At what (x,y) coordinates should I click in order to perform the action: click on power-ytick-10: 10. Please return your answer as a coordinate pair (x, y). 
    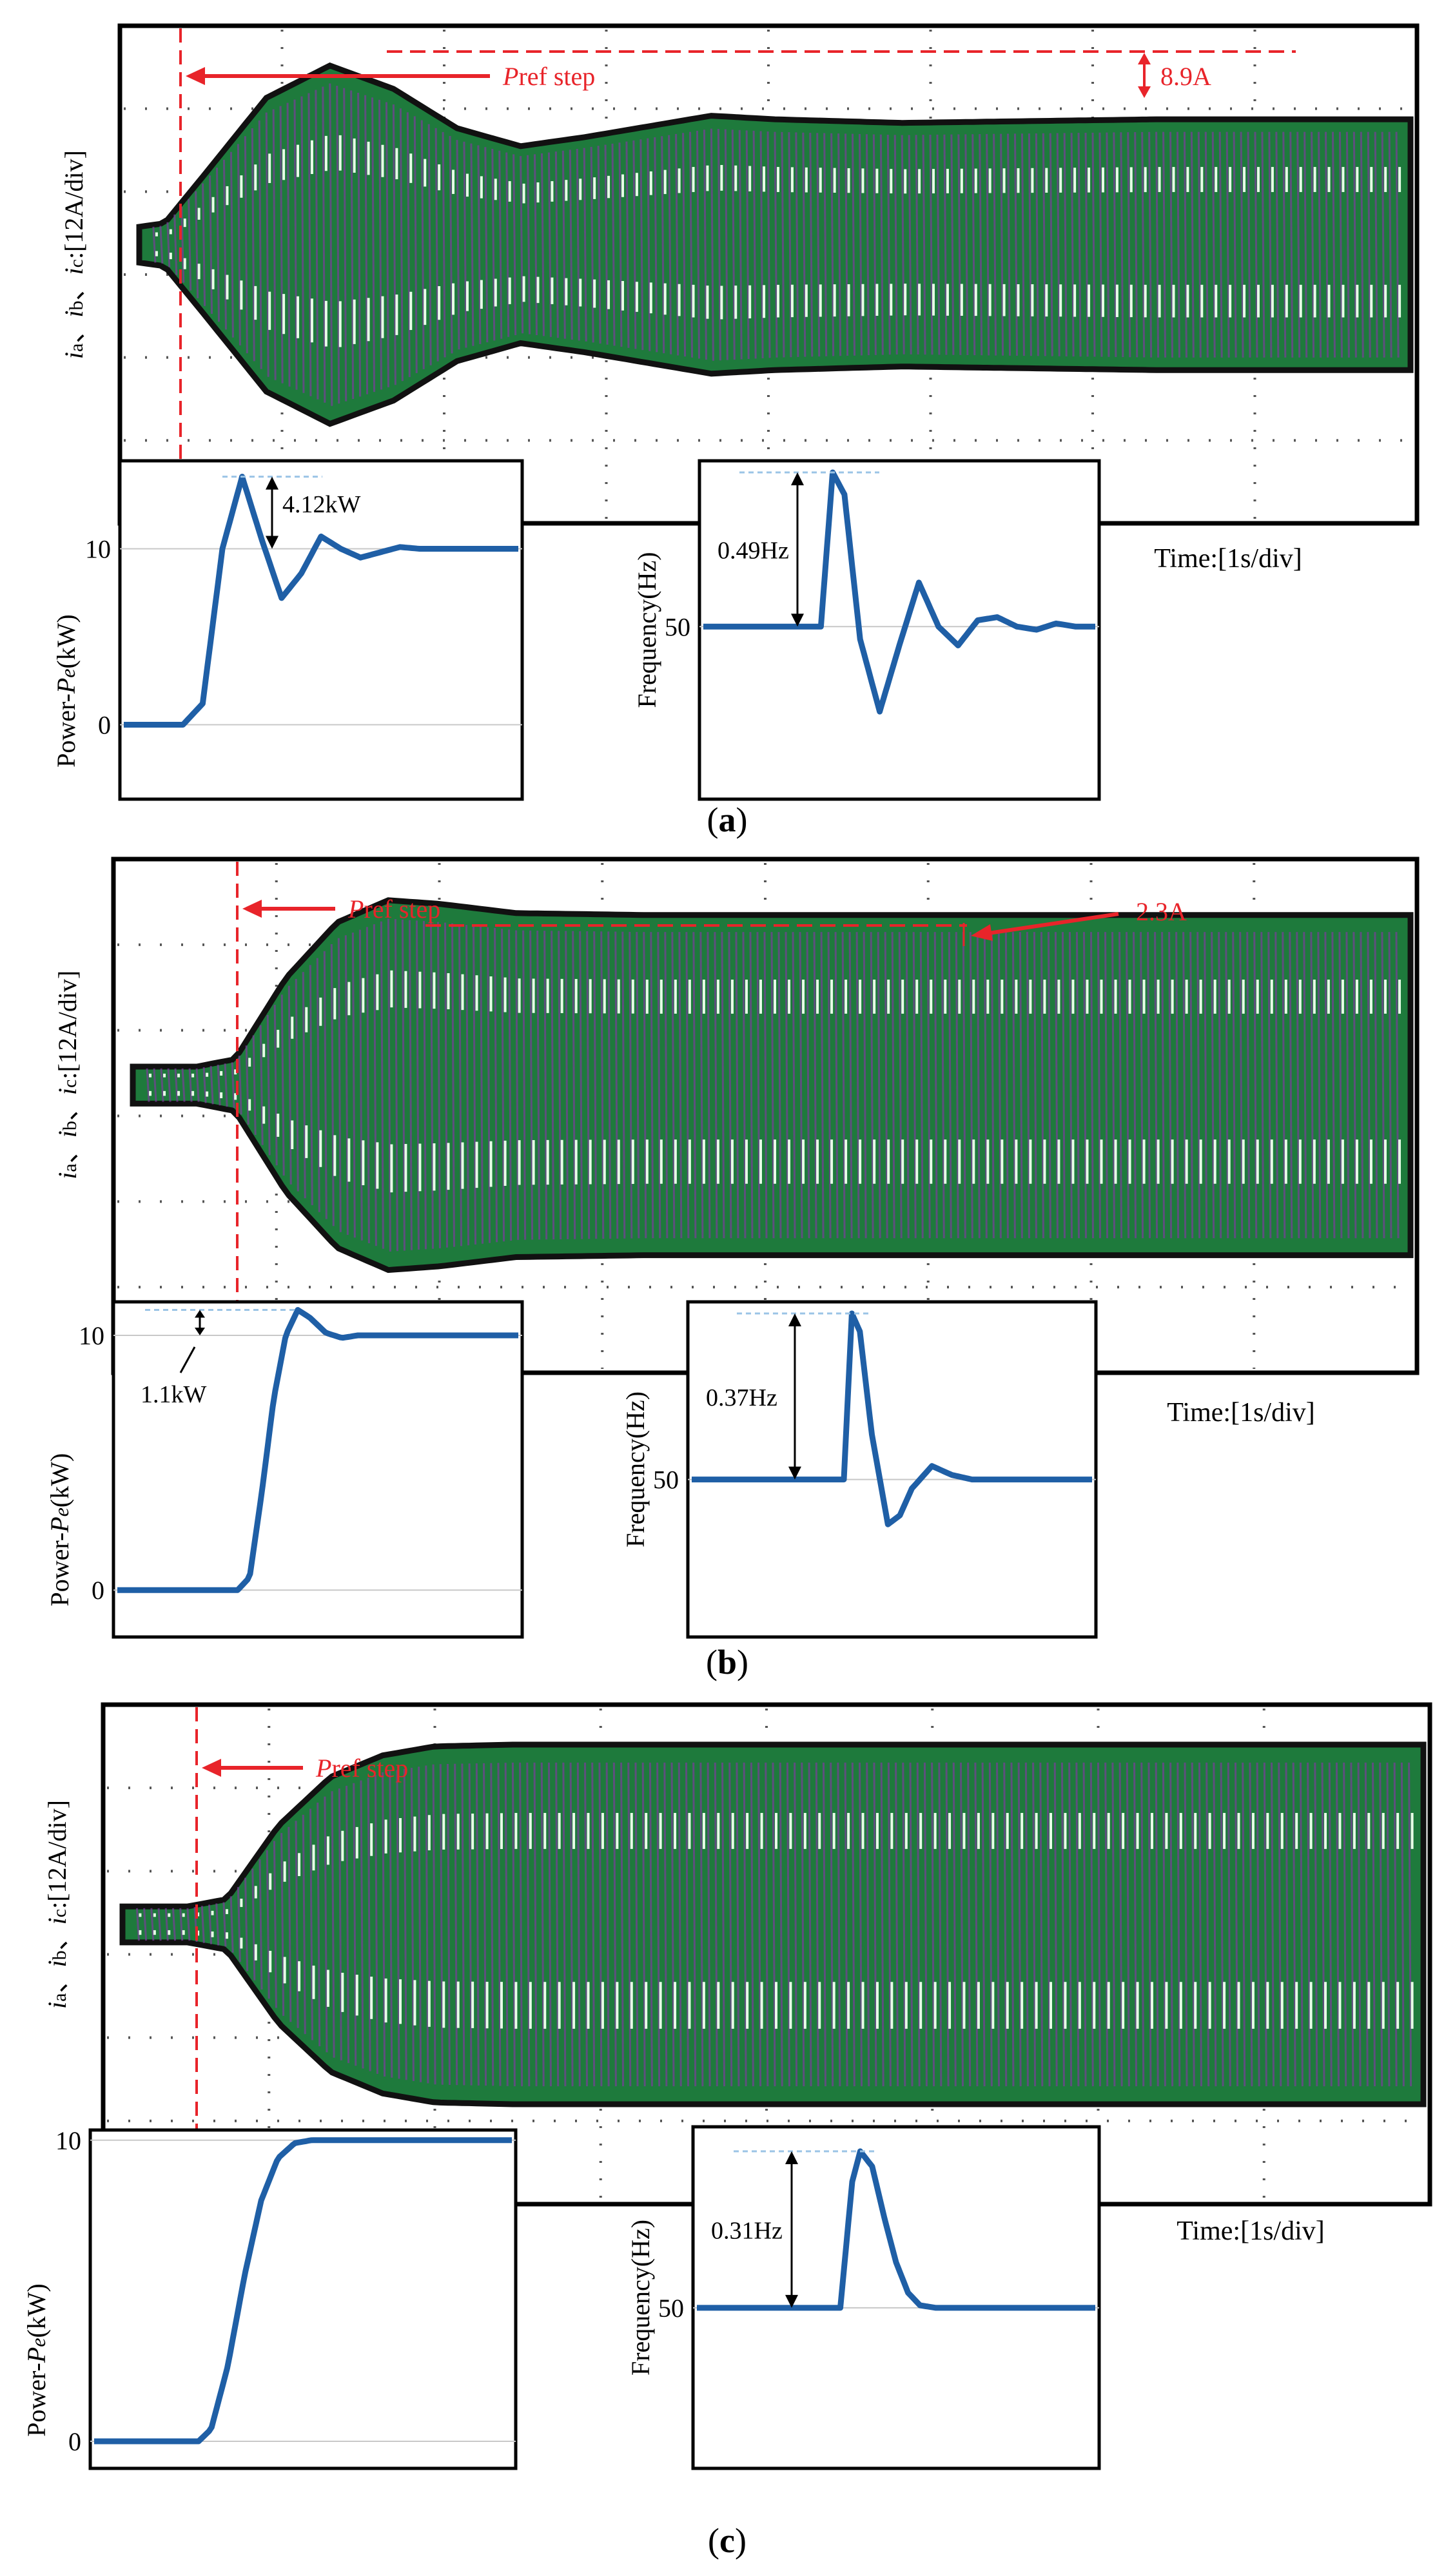
    Looking at the image, I should click on (68, 2140).